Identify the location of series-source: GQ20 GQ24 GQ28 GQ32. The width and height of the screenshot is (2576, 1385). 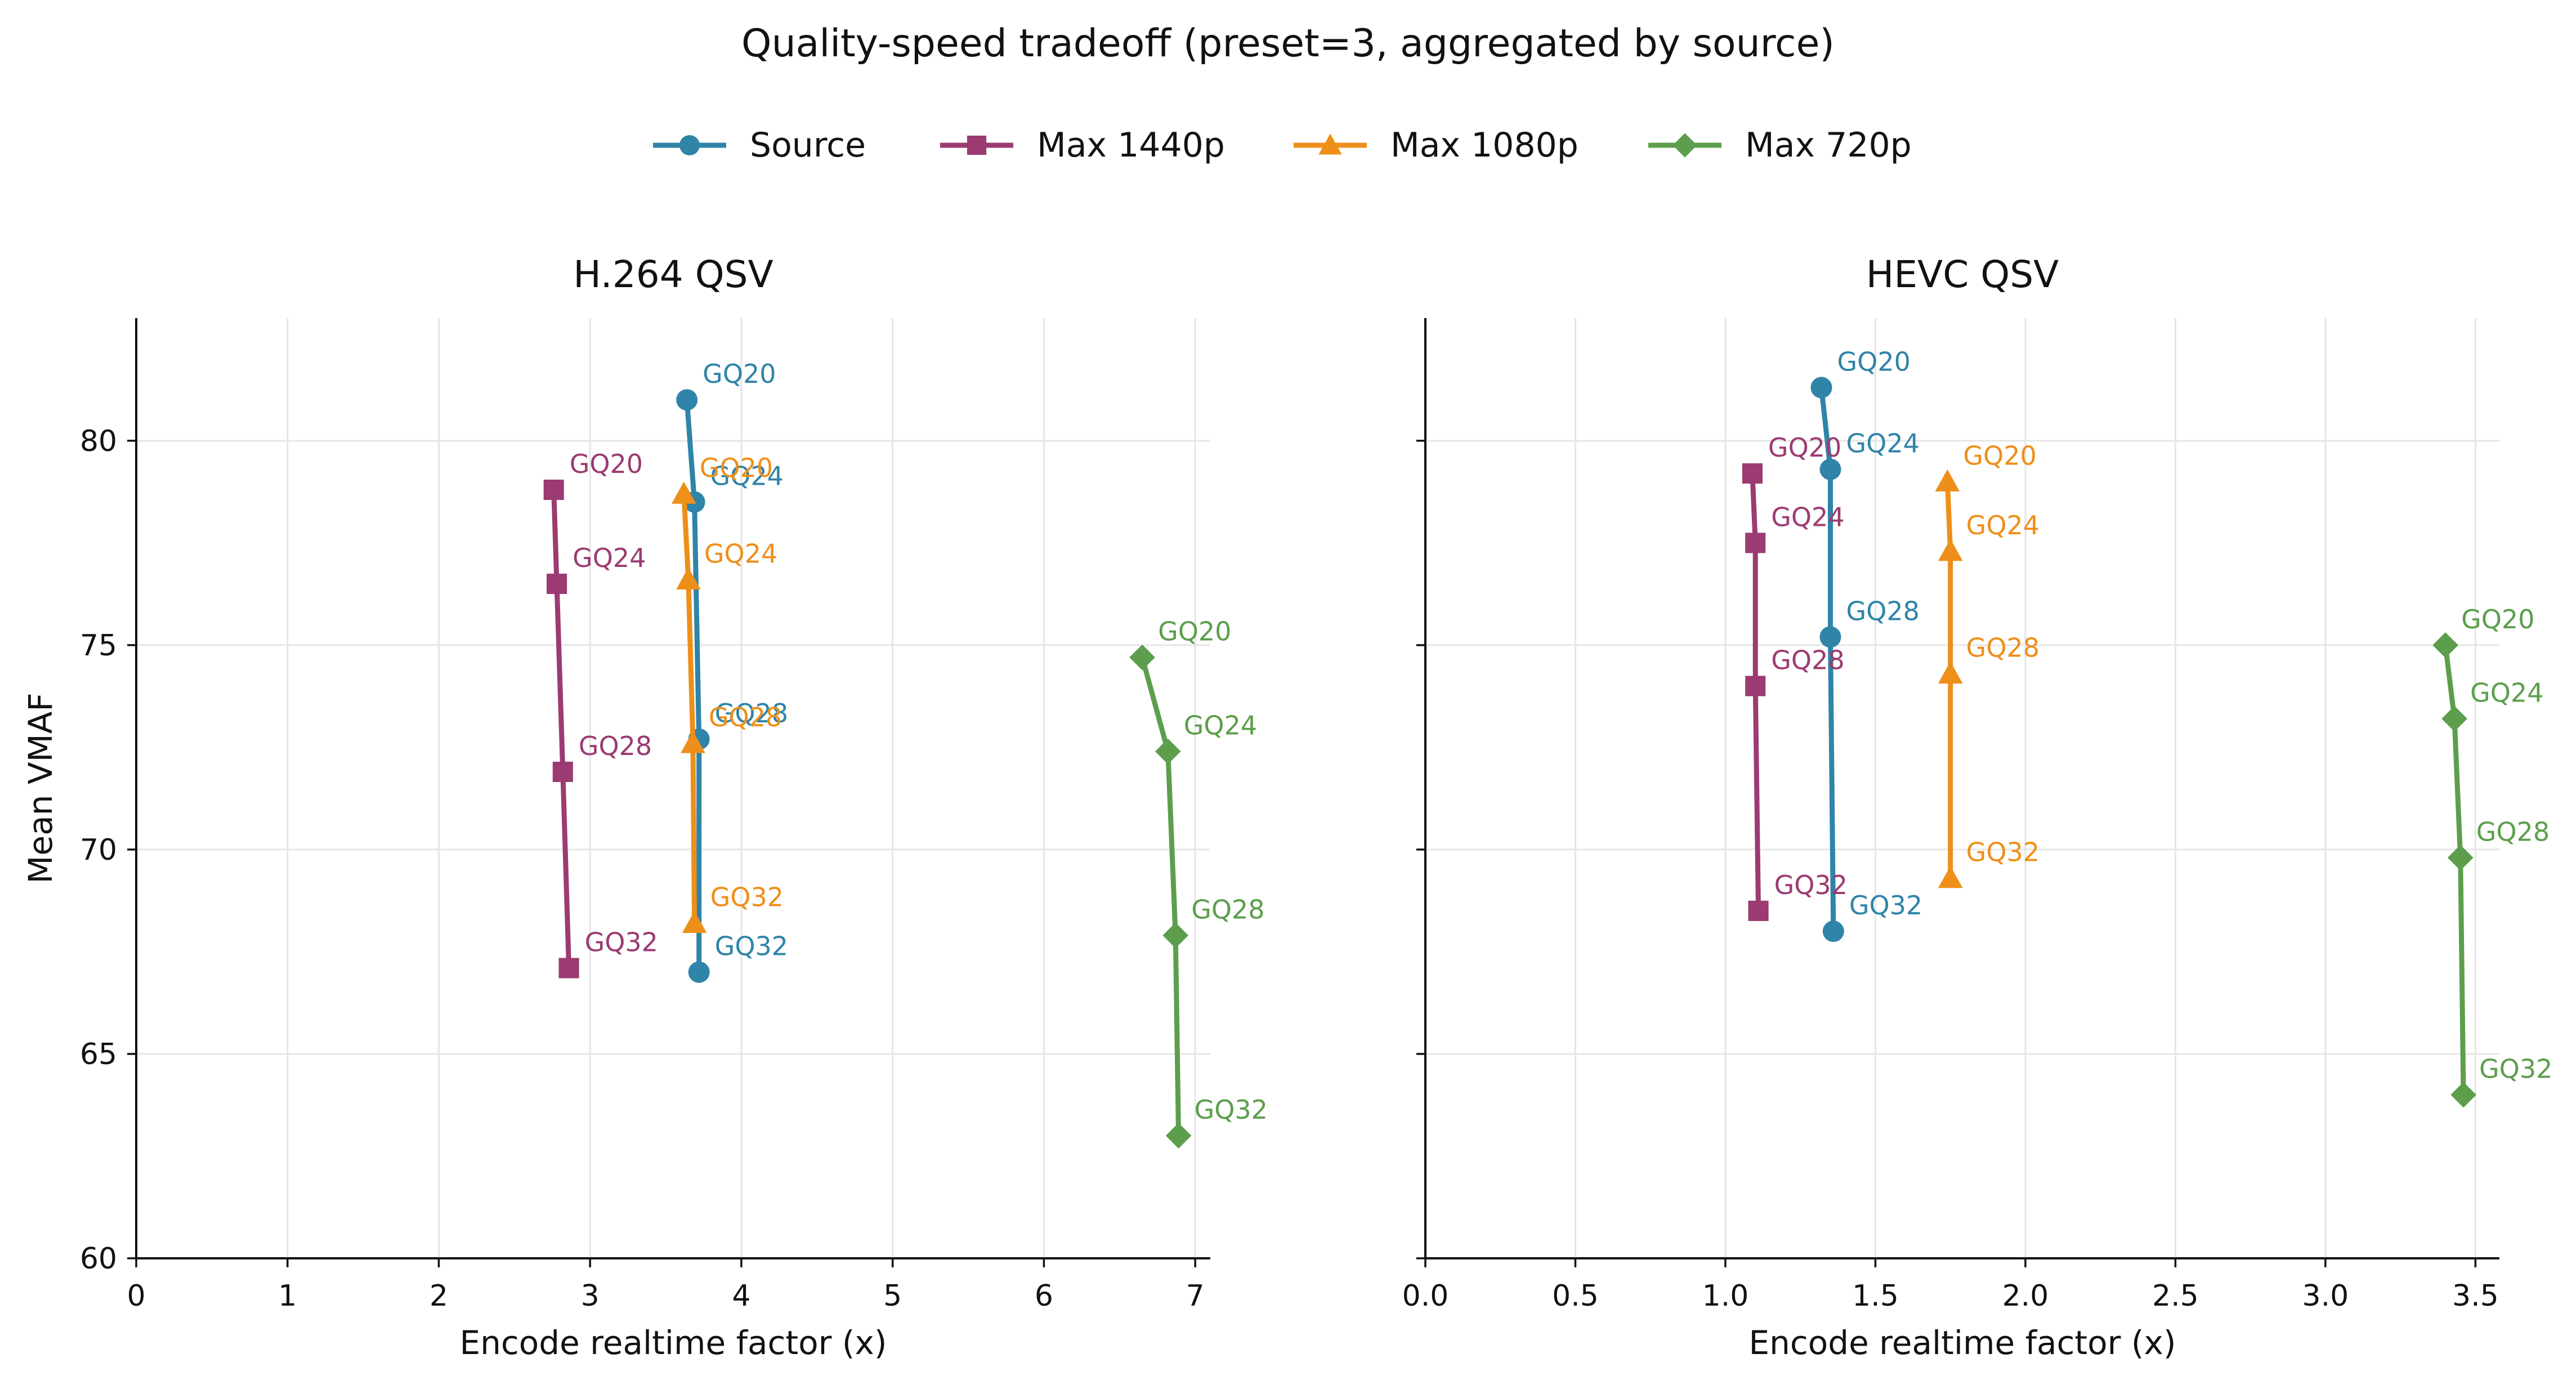
(1866, 644).